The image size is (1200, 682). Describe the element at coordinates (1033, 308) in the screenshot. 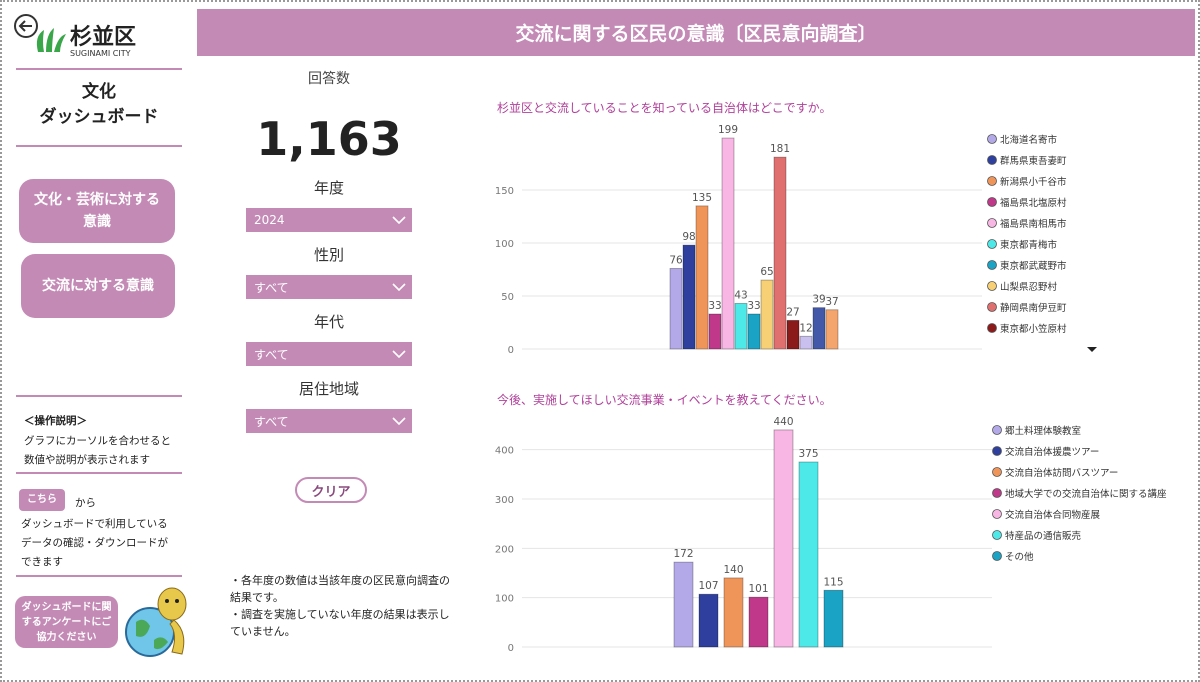

I see `legend-label: 静岡県南伊豆町` at that location.